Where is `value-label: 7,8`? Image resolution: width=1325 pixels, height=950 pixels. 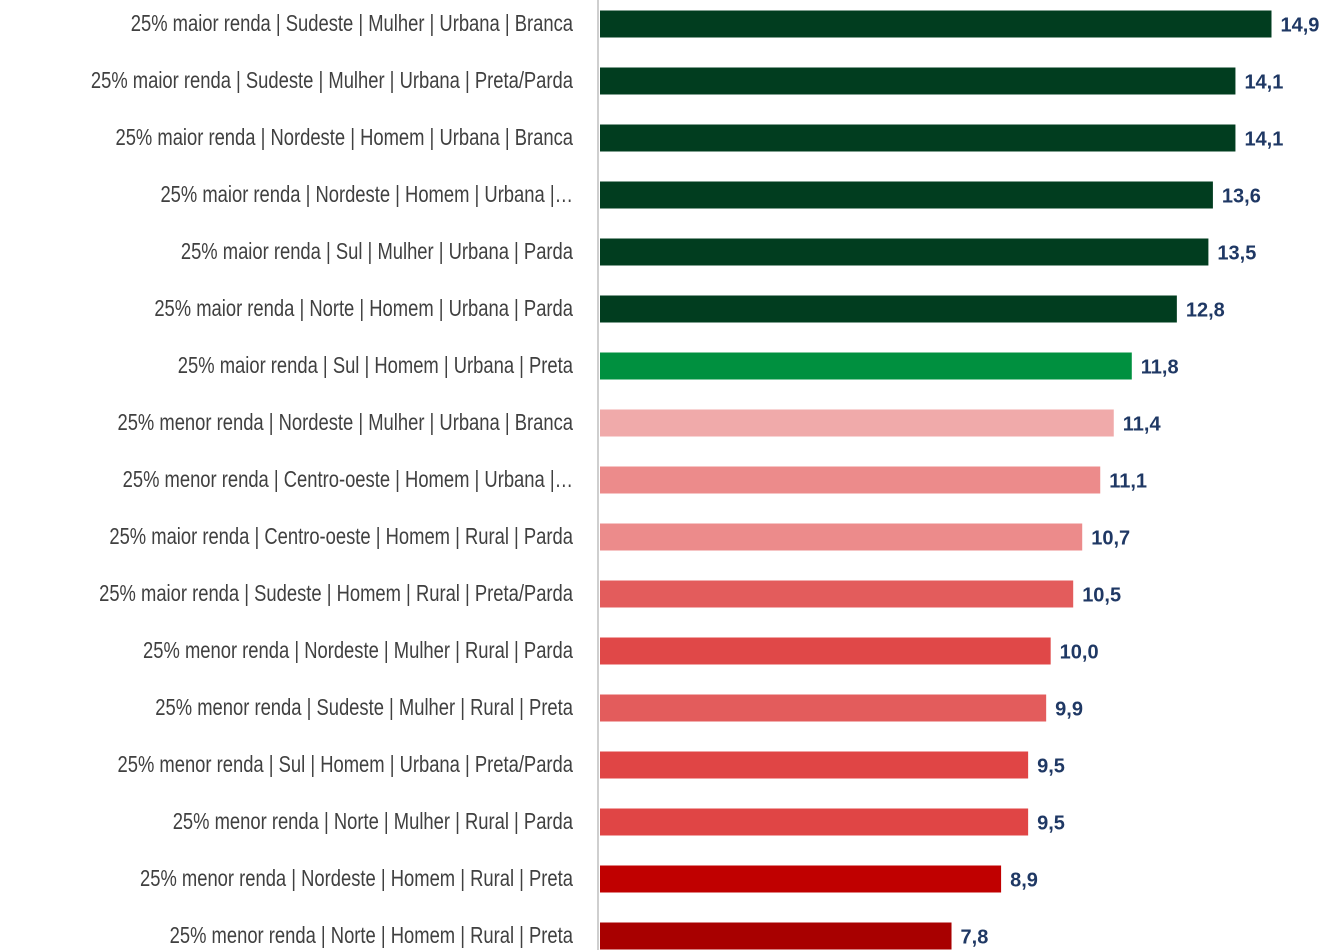 value-label: 7,8 is located at coordinates (975, 937).